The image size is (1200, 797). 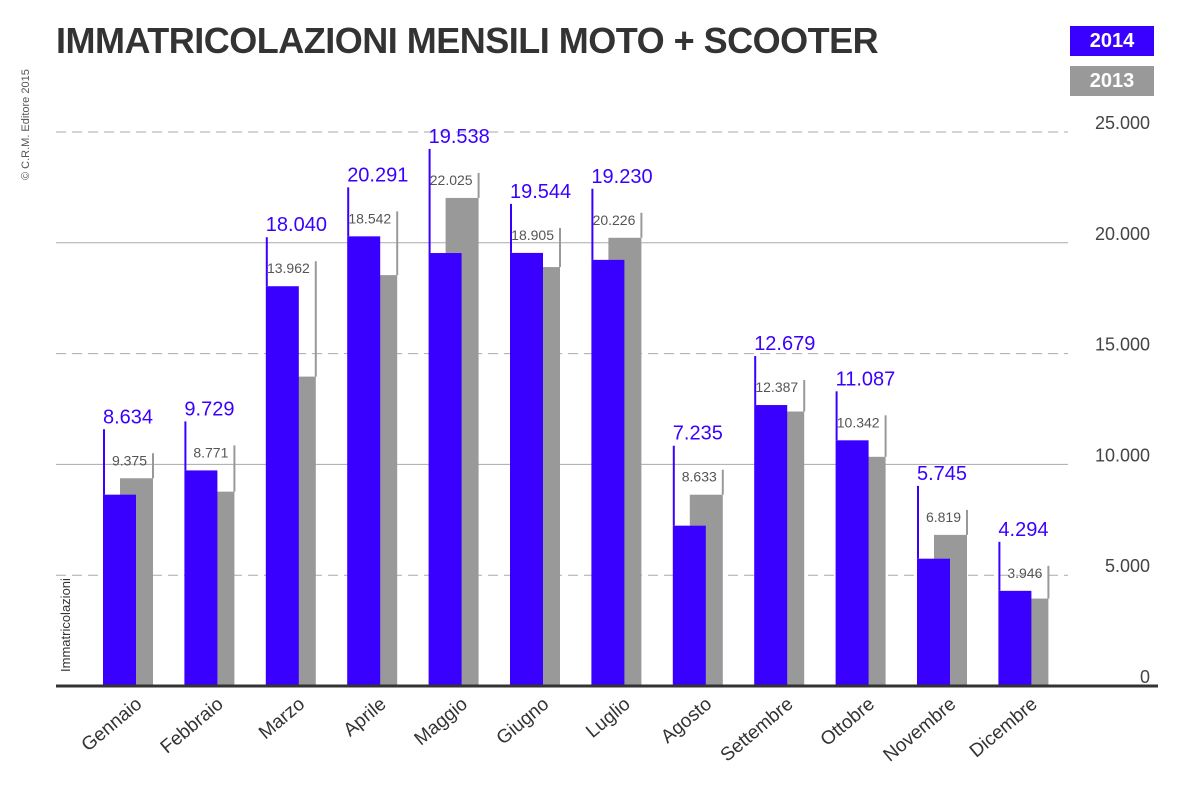 What do you see at coordinates (933, 622) in the screenshot?
I see `bar-2014-novembre` at bounding box center [933, 622].